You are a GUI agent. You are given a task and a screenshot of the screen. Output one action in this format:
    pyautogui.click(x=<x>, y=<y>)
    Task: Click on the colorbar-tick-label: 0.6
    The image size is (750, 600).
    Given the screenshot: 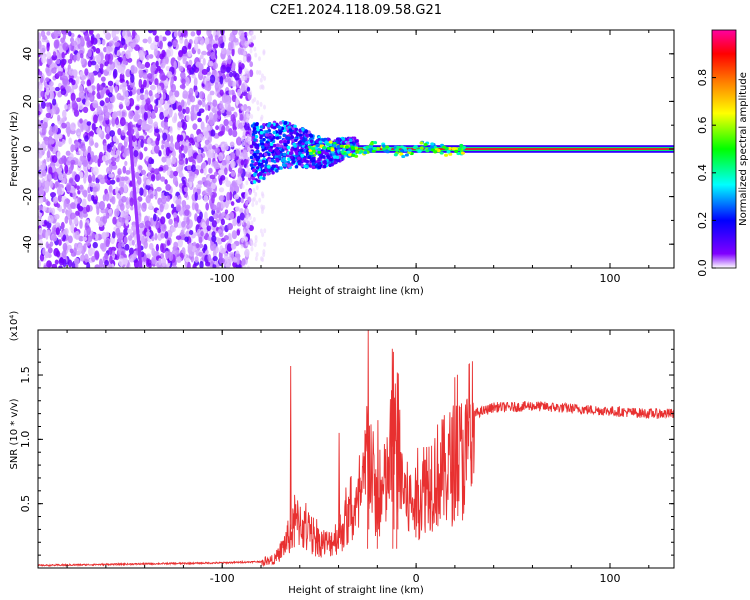 What is the action you would take?
    pyautogui.click(x=702, y=125)
    